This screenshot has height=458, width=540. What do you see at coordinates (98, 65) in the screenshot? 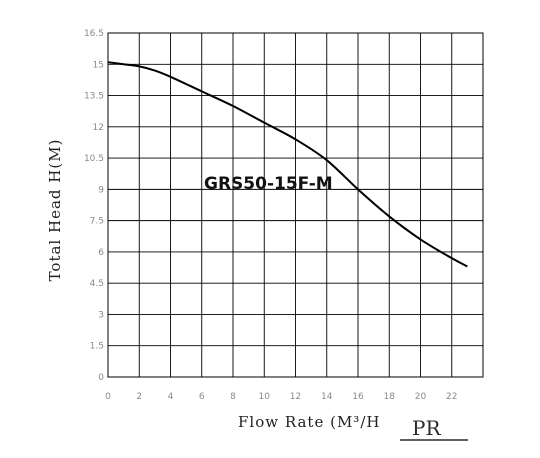
I see `y-tick-label: 15` at bounding box center [98, 65].